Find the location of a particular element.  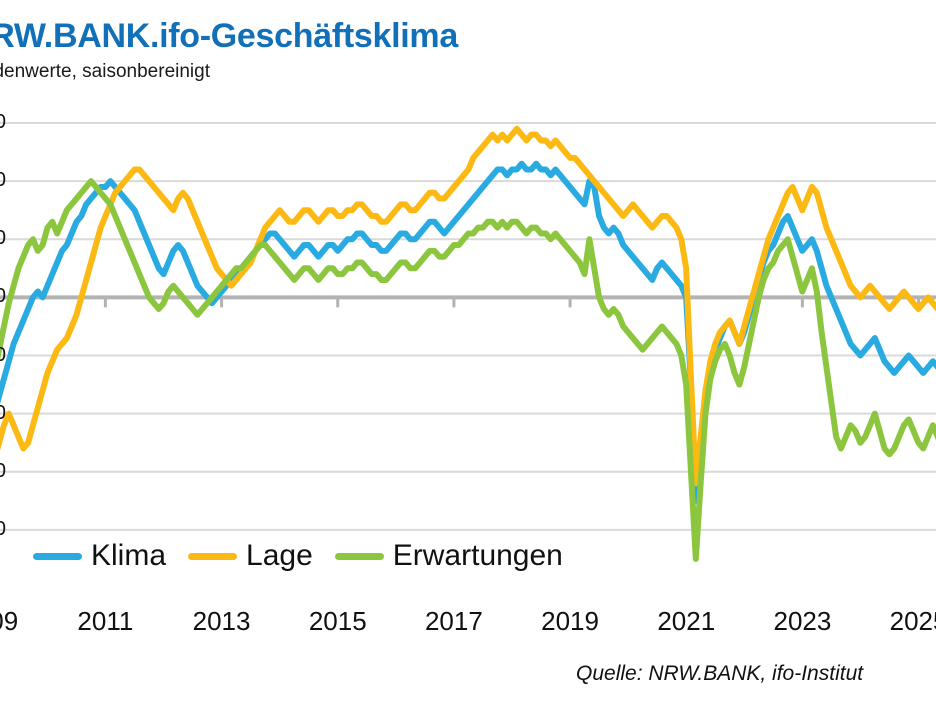

y-axis-tick-label: -30 is located at coordinates (3, 470).